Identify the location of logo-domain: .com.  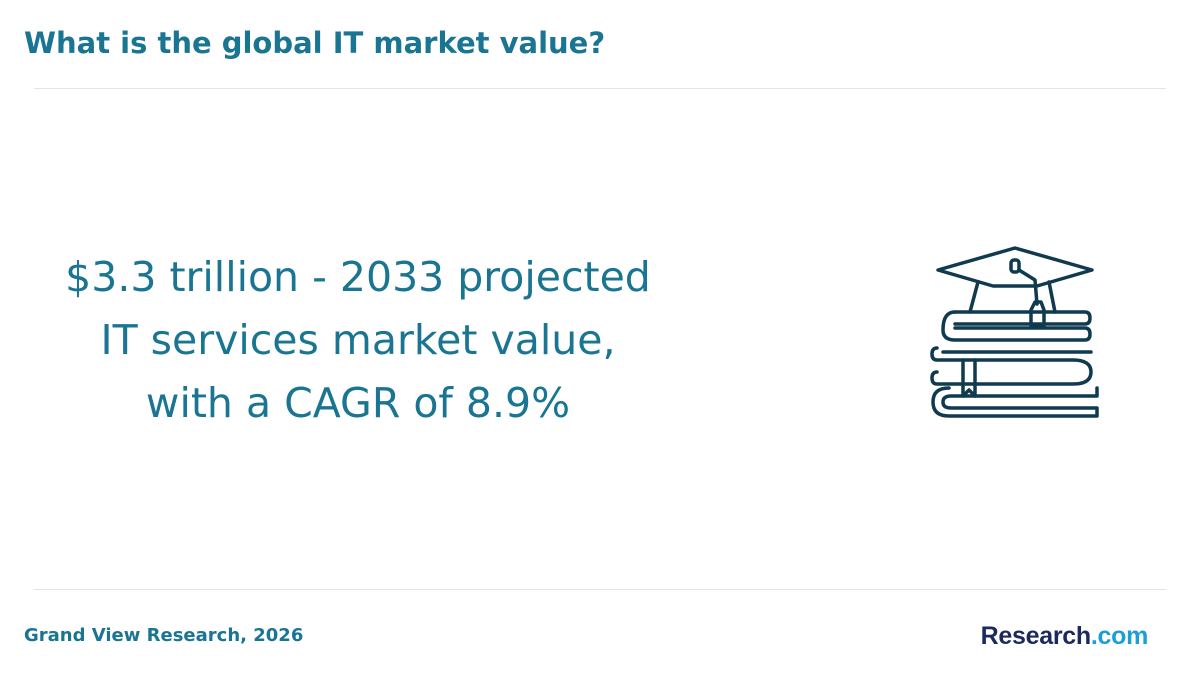
(1119, 636).